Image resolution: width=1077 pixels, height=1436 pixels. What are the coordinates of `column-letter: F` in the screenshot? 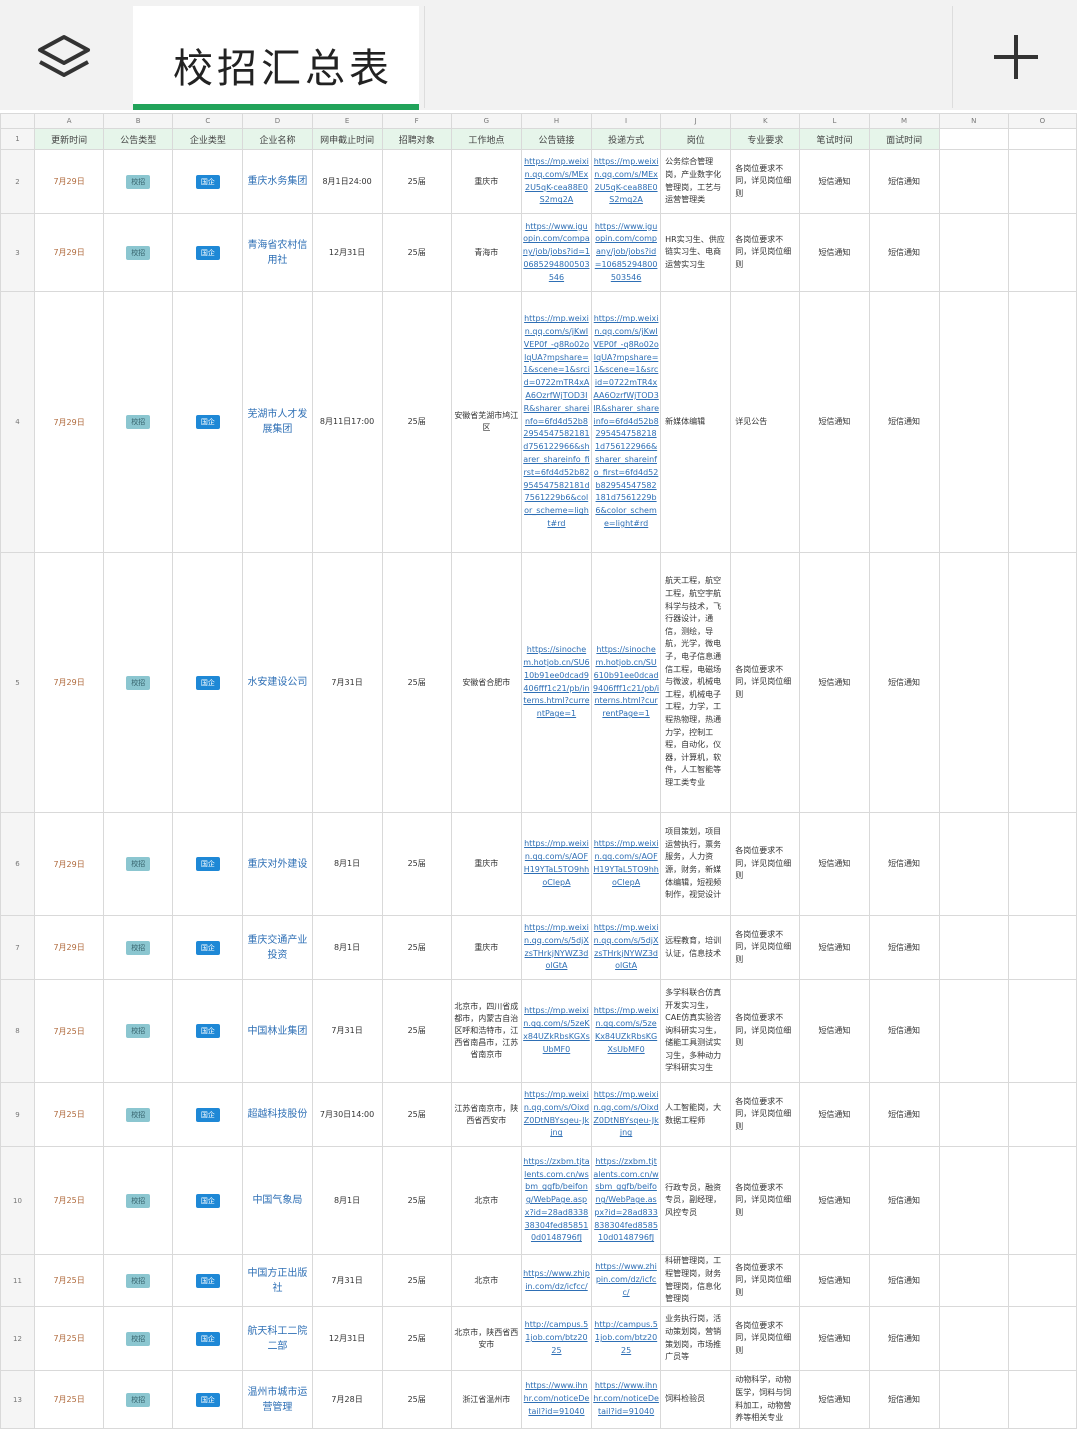 It's located at (416, 121).